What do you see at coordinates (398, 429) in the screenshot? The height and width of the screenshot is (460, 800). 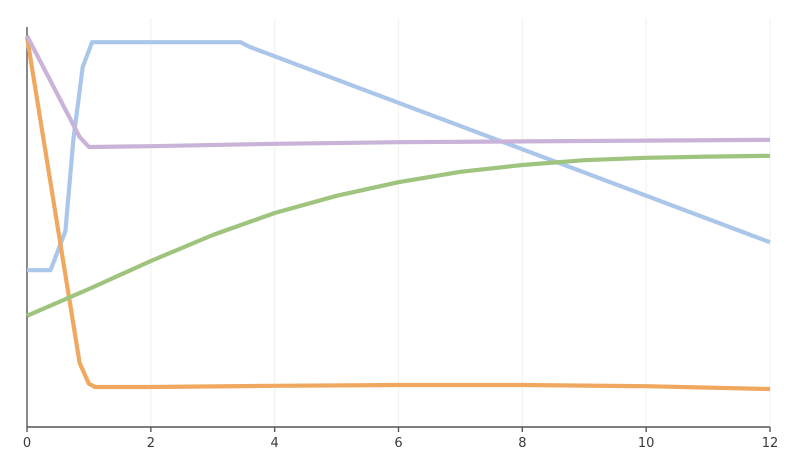 I see `x-axis-ticks` at bounding box center [398, 429].